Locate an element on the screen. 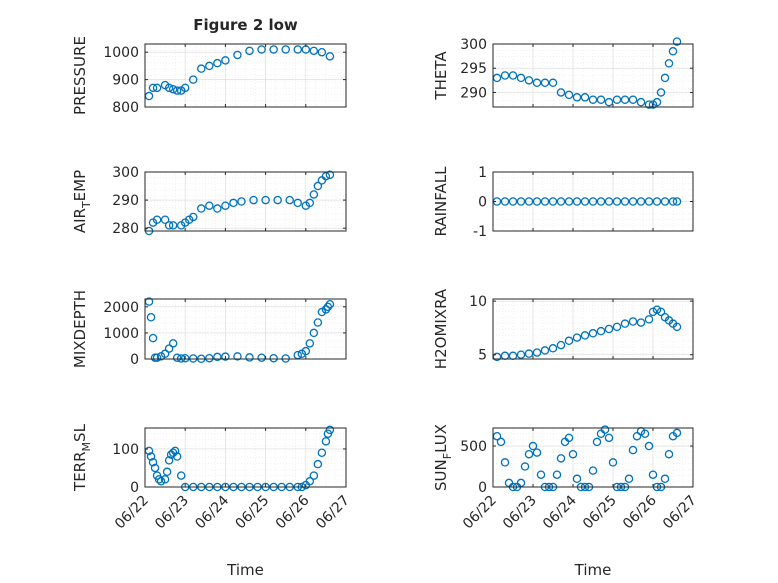  y-tick-label: 0 is located at coordinates (134, 360).